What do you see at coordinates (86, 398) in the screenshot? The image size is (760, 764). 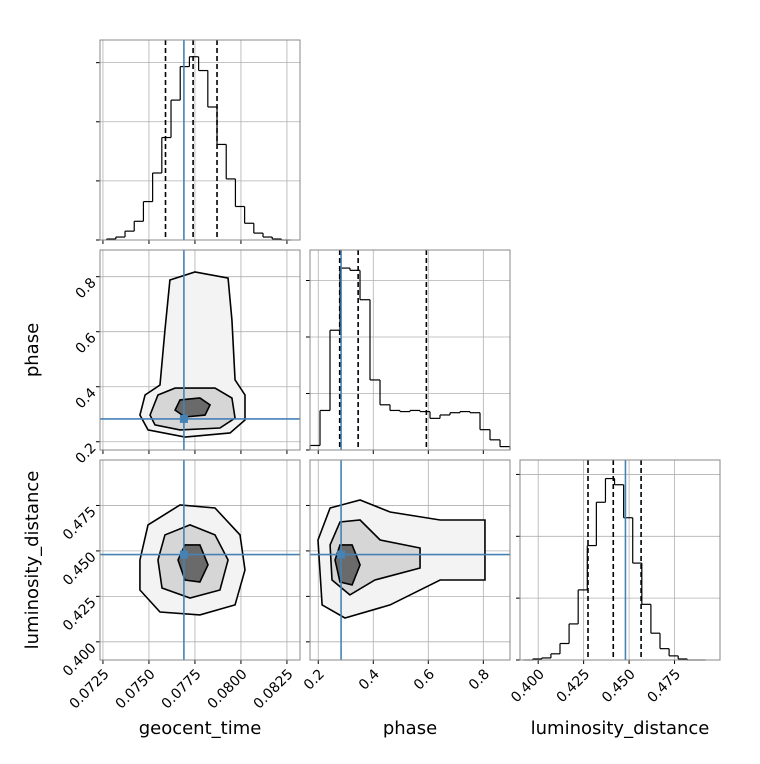 I see `y-tick-label: 0.4` at bounding box center [86, 398].